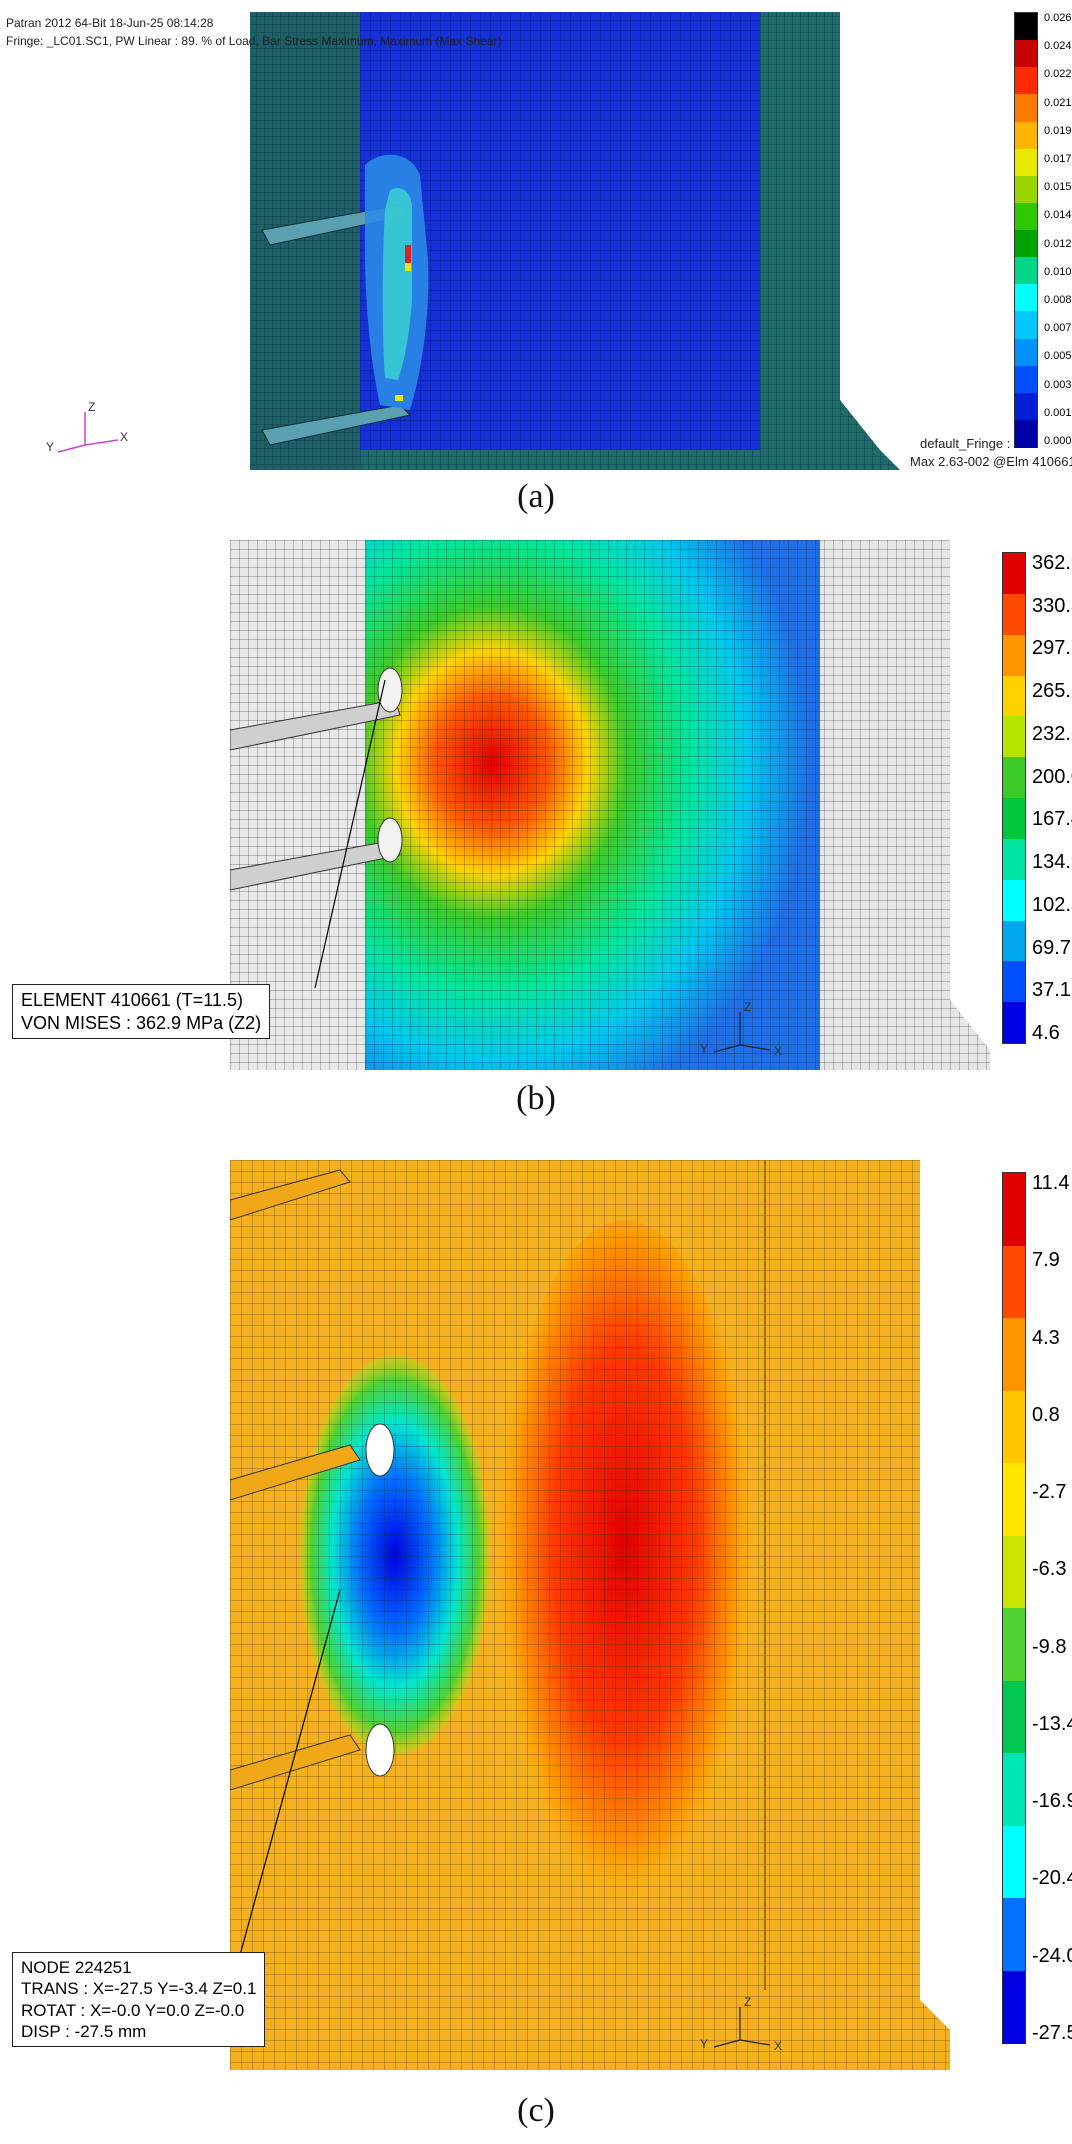 This screenshot has width=1072, height=2144. What do you see at coordinates (1058, 328) in the screenshot?
I see `legend-tick-label: 0.00700` at bounding box center [1058, 328].